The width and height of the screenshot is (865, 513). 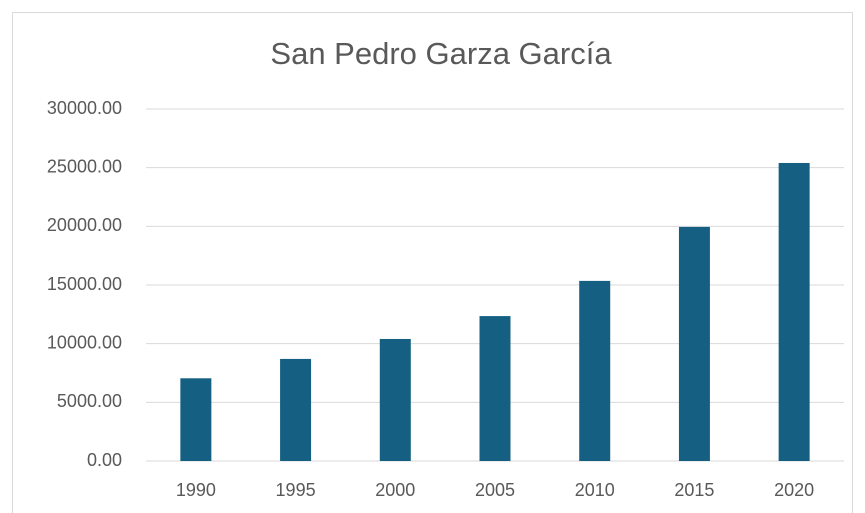 I want to click on y-tick-label: 10000.00, so click(x=84, y=342).